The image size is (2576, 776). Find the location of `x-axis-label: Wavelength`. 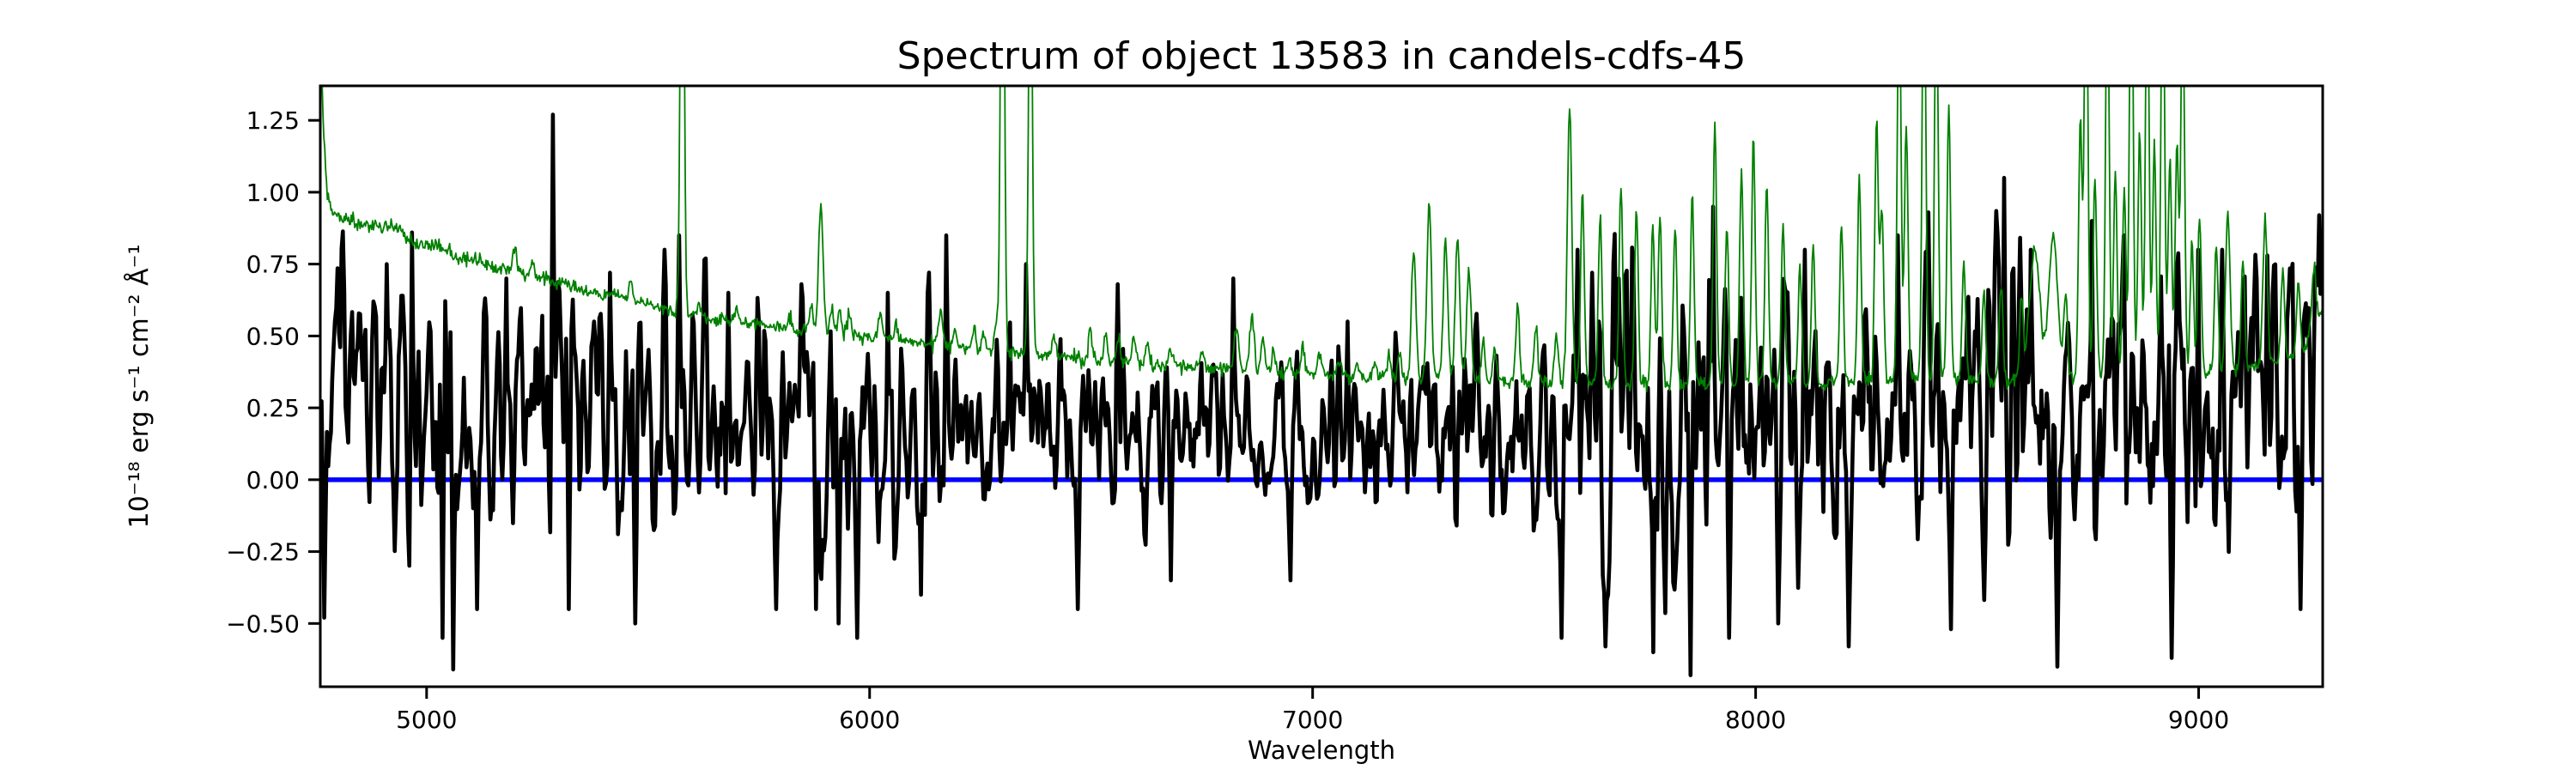

x-axis-label: Wavelength is located at coordinates (1321, 750).